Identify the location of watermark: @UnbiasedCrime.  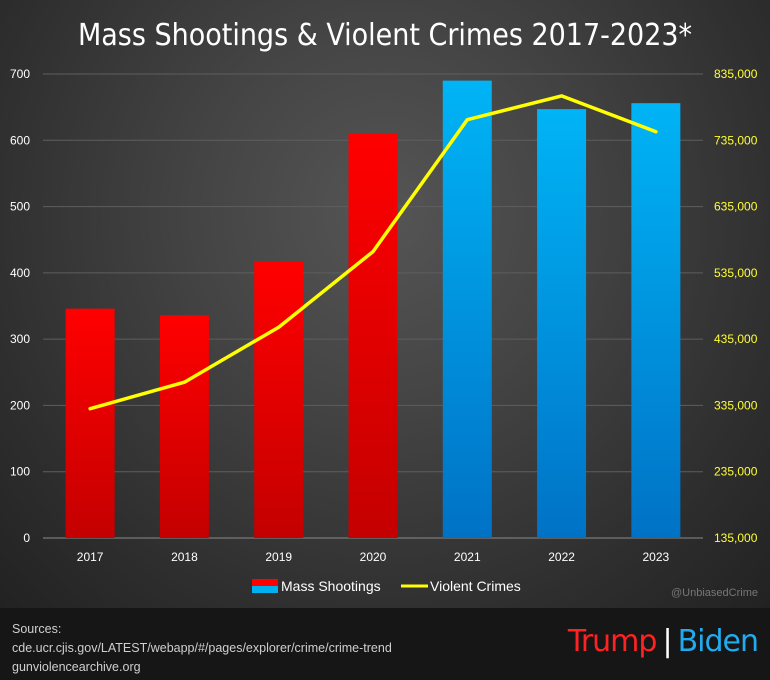
(714, 593).